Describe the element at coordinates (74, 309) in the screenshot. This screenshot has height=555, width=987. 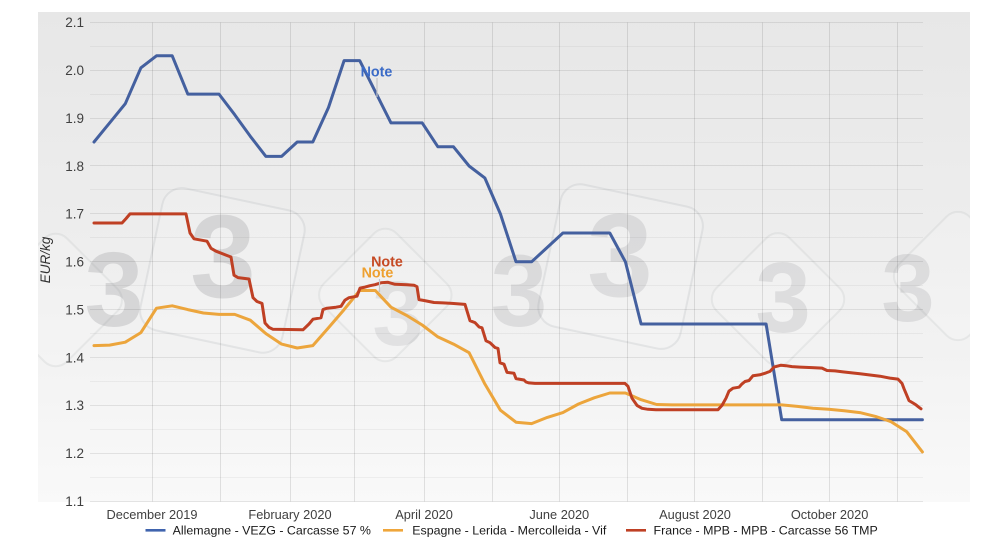
I see `svg-text: 1.5` at that location.